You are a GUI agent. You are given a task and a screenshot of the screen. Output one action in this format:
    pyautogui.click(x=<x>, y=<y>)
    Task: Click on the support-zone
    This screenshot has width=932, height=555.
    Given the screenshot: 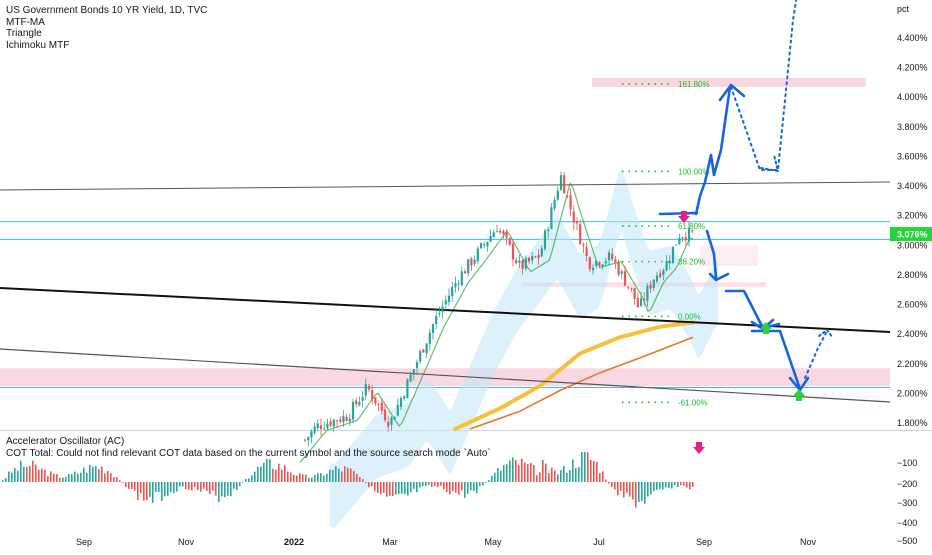 What is the action you would take?
    pyautogui.click(x=445, y=377)
    